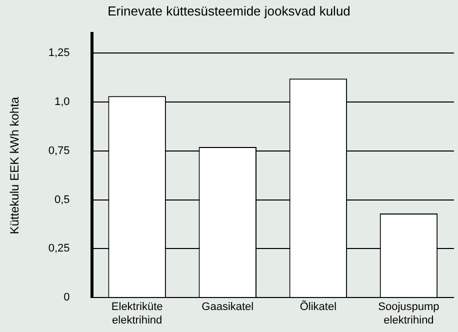 The width and height of the screenshot is (458, 332). Describe the element at coordinates (409, 313) in the screenshot. I see `x-tick-label: Soojuspump elektrihind` at that location.